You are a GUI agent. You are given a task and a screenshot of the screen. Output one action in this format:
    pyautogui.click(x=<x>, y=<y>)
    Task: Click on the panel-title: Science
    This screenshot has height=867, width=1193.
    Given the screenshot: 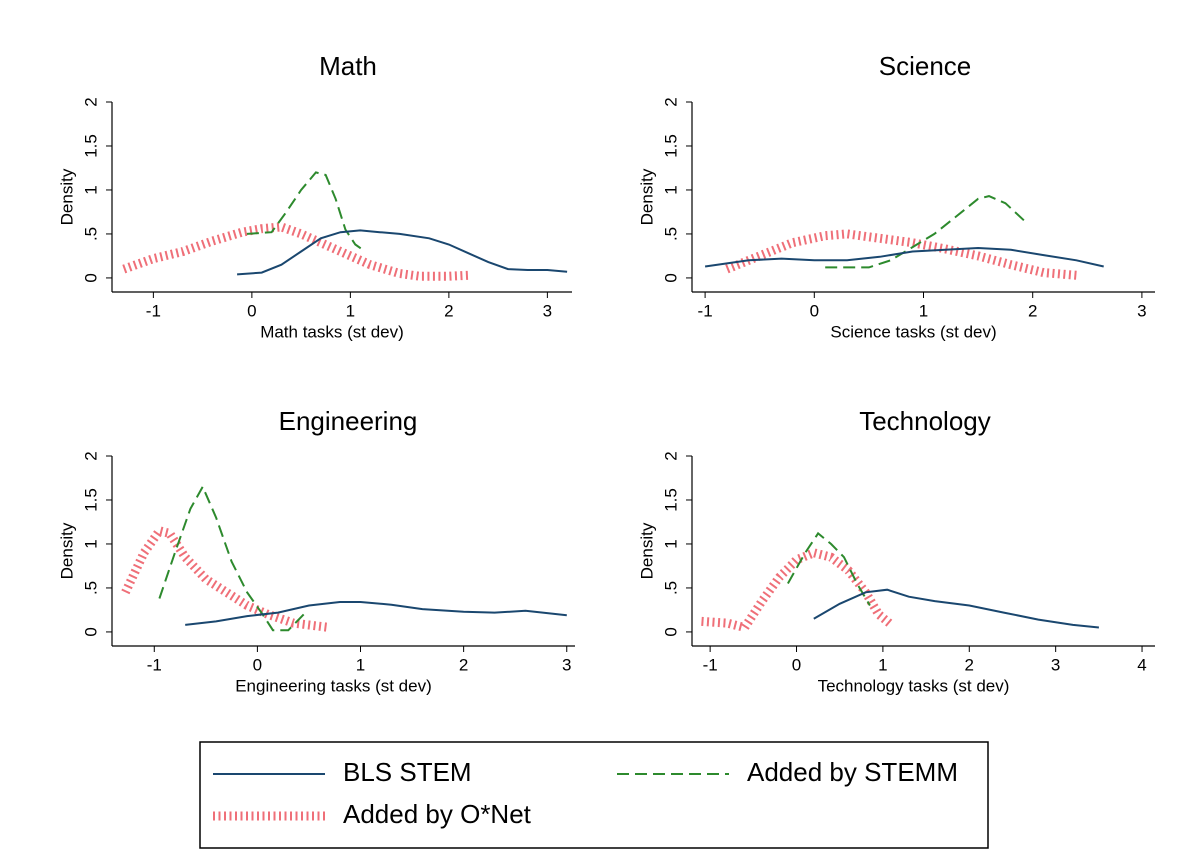 What is the action you would take?
    pyautogui.click(x=925, y=66)
    